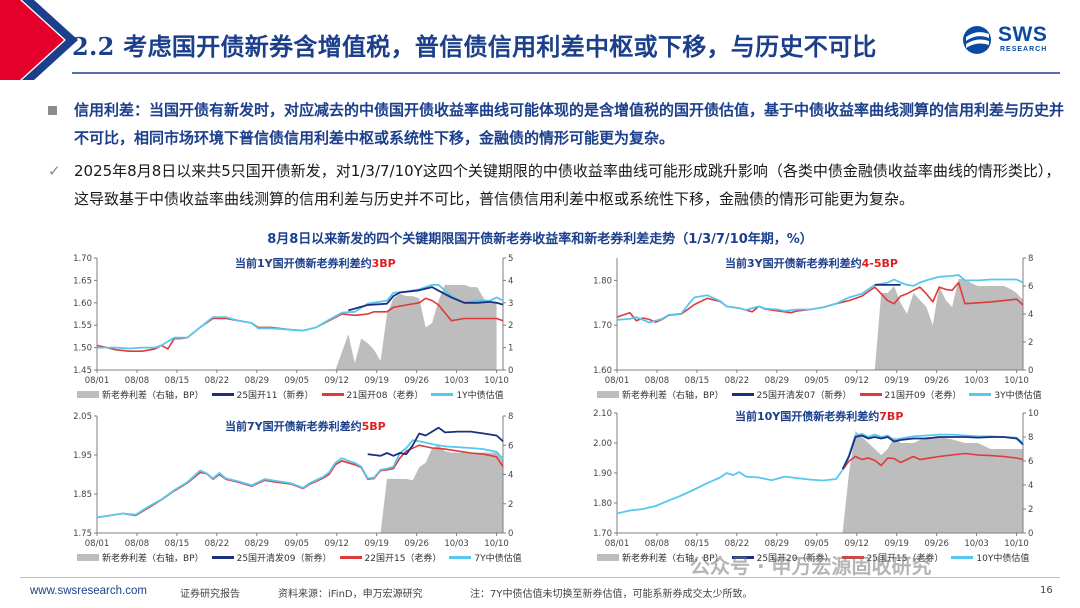 This screenshot has width=1080, height=608. What do you see at coordinates (474, 46) in the screenshot?
I see `page-title: 2.2 考虑国开债新券含增值税，普信债信用利差中枢或下移，与历史不可比` at bounding box center [474, 46].